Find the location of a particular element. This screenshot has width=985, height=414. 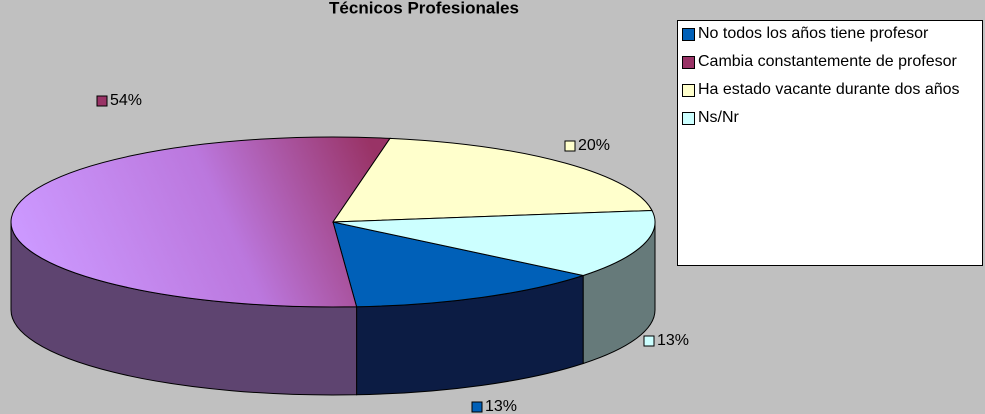

chart-title: Técnicos Profesionales is located at coordinates (424, 8).